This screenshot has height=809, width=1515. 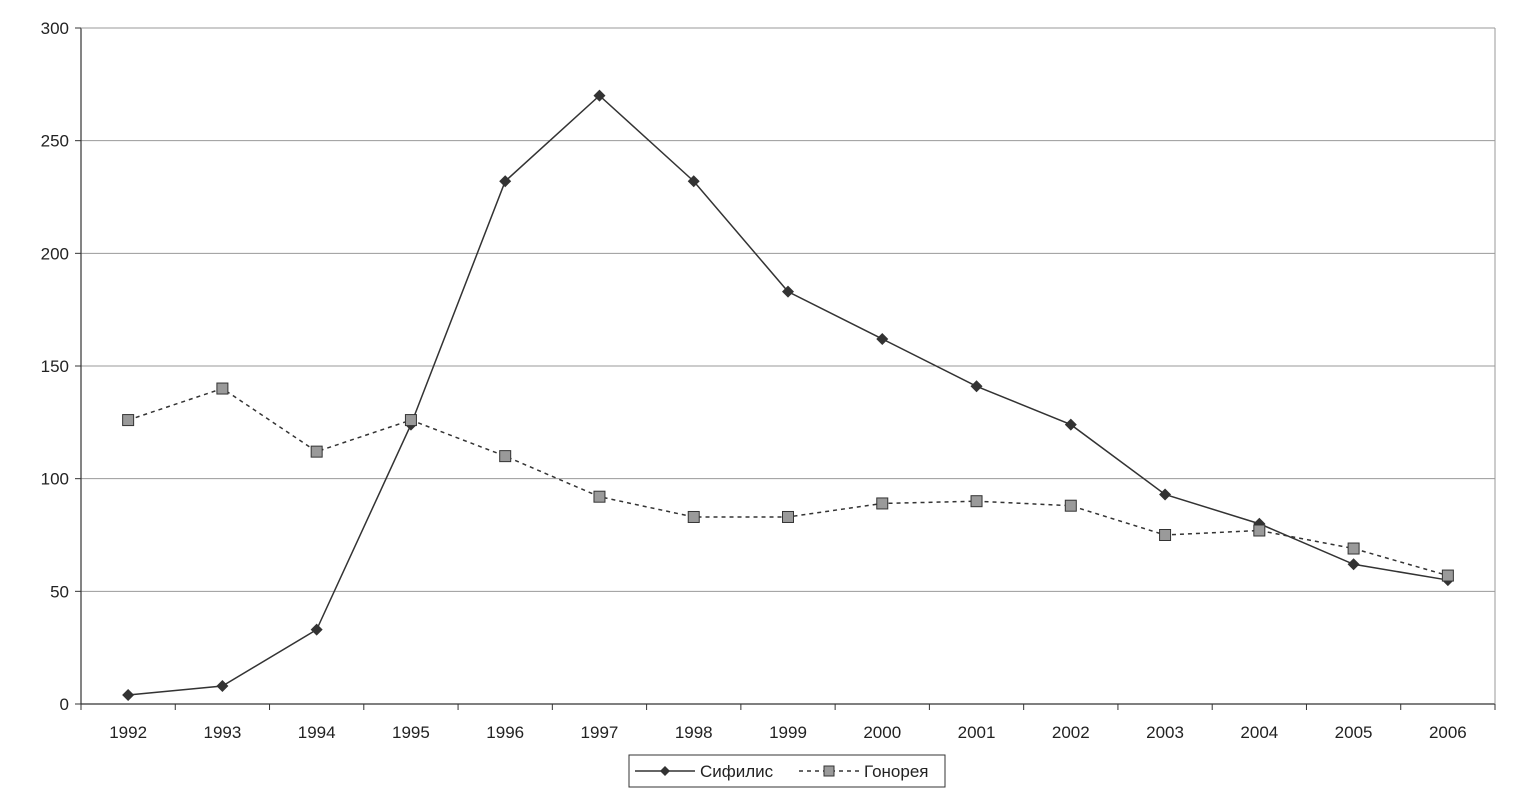 What do you see at coordinates (411, 732) in the screenshot?
I see `x-tick-label: 1995` at bounding box center [411, 732].